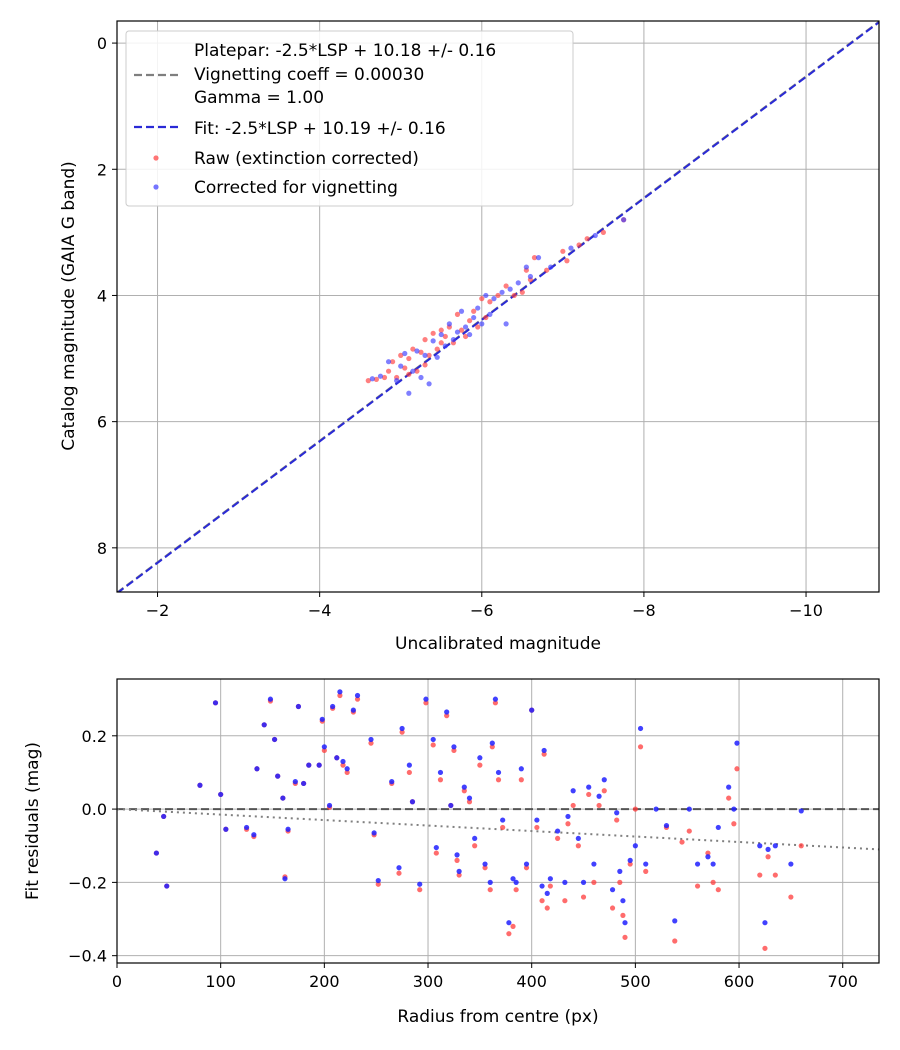  I want to click on legend-corrected-marker, so click(156, 187).